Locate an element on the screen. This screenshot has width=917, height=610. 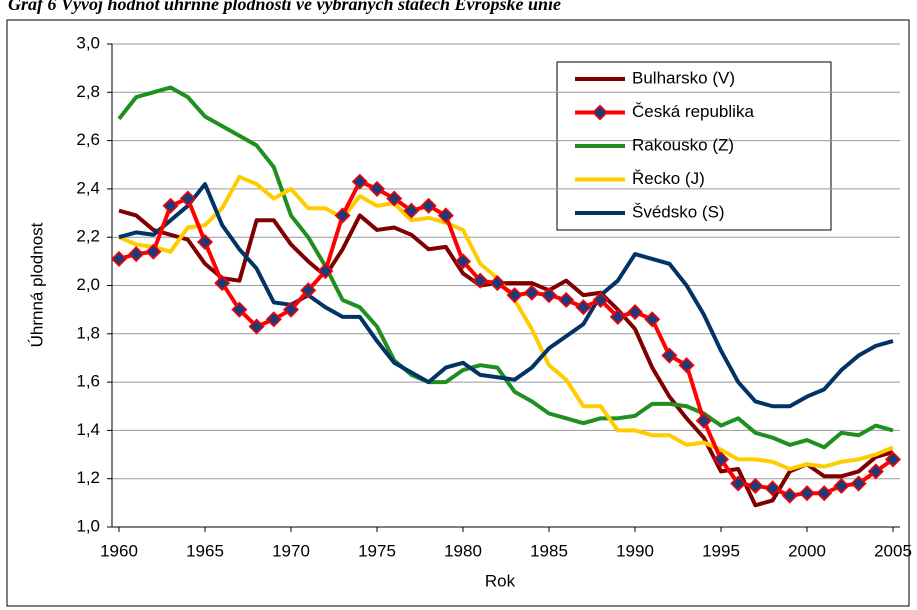
y-tick-label: 1,8 is located at coordinates (88, 332).